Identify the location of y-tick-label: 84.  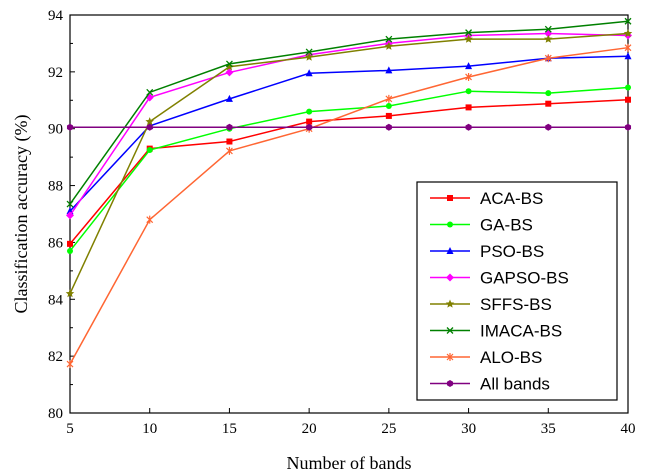
(56, 300).